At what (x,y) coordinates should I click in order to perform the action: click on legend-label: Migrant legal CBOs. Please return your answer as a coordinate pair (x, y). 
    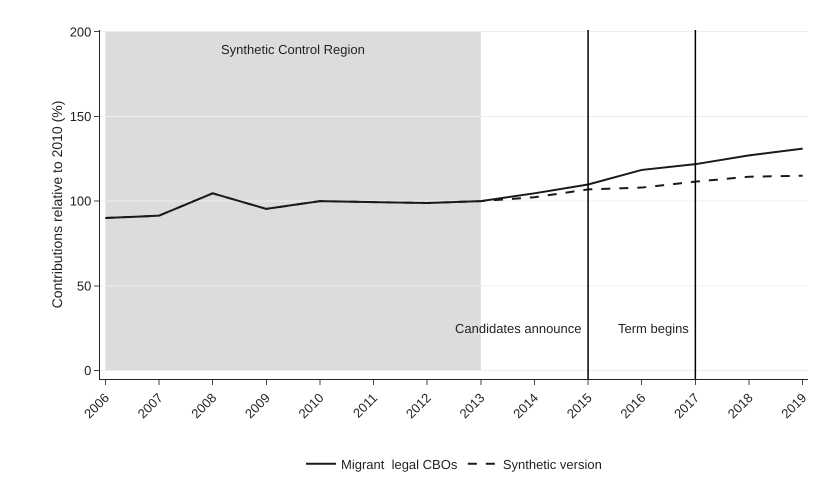
    Looking at the image, I should click on (399, 464).